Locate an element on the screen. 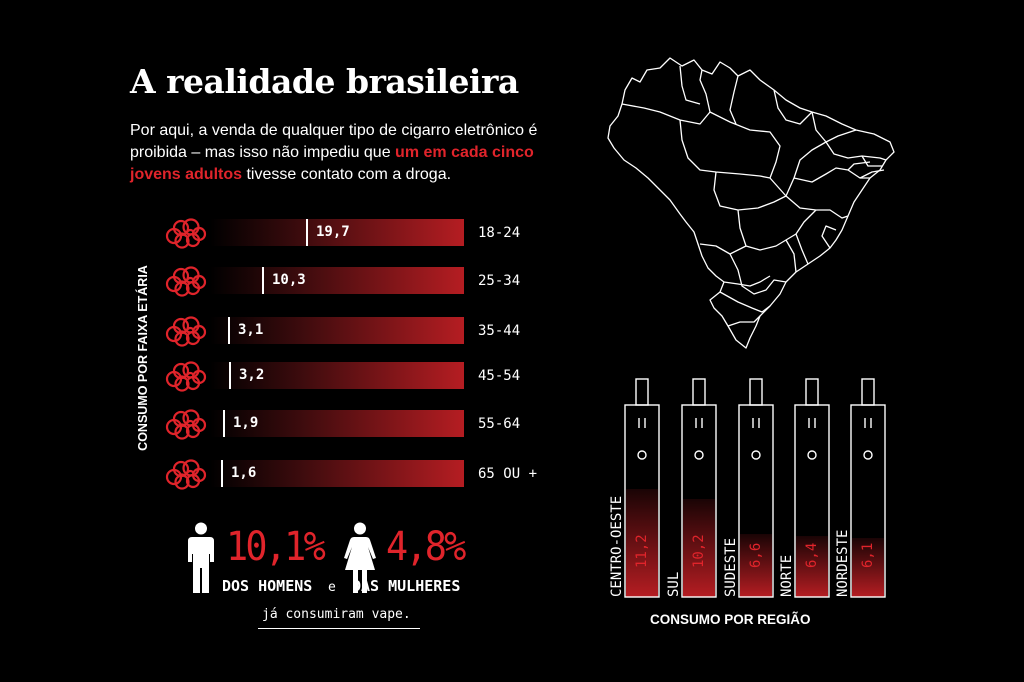 This screenshot has height=682, width=1024. woman-icon is located at coordinates (360, 557).